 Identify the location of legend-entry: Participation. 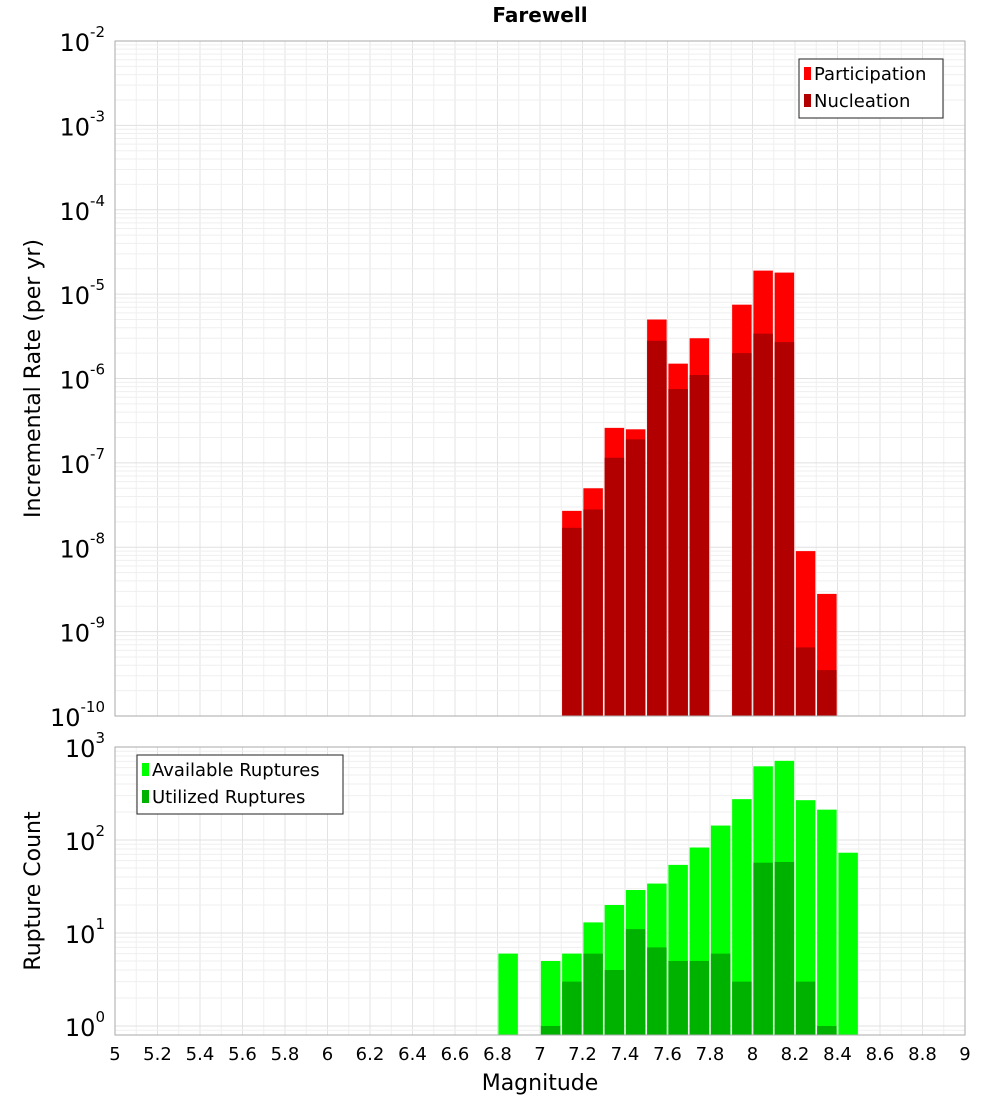
(870, 74).